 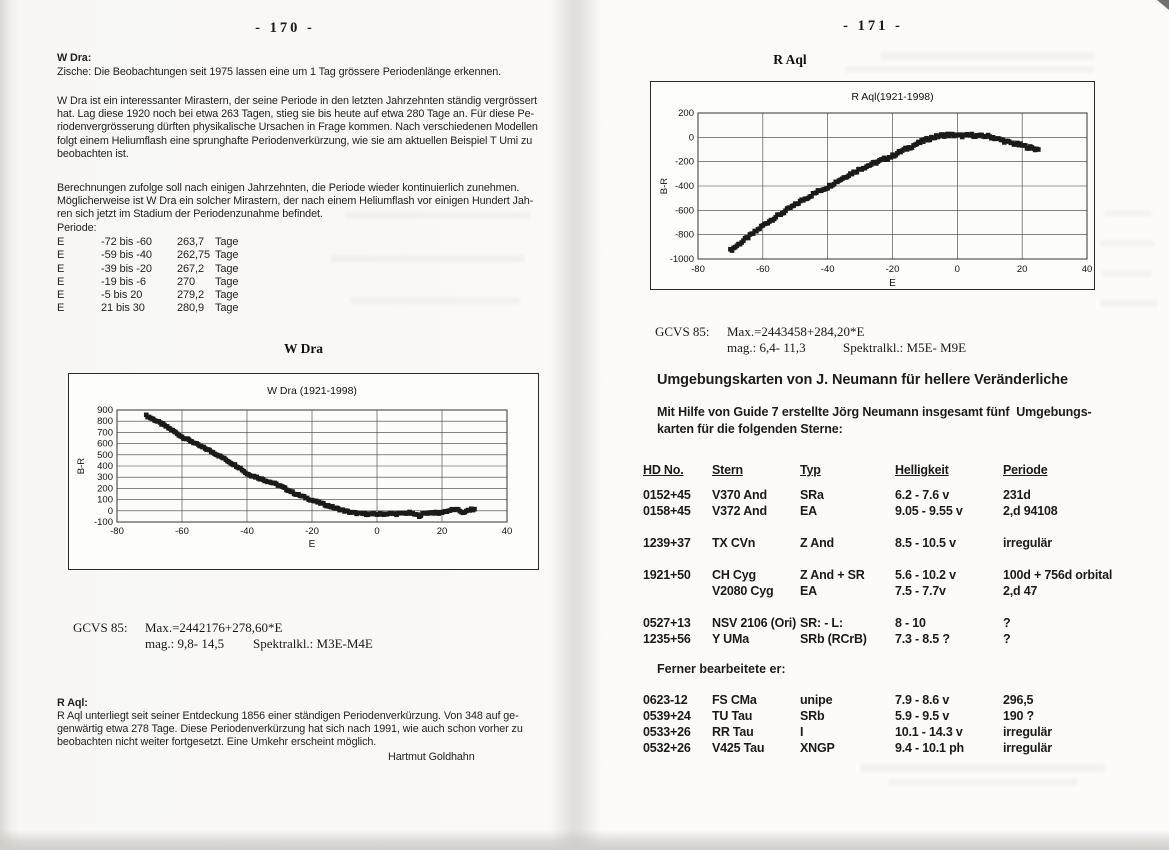 What do you see at coordinates (925, 575) in the screenshot?
I see `cell-helligkeit: 5.6 - 10.2 v` at bounding box center [925, 575].